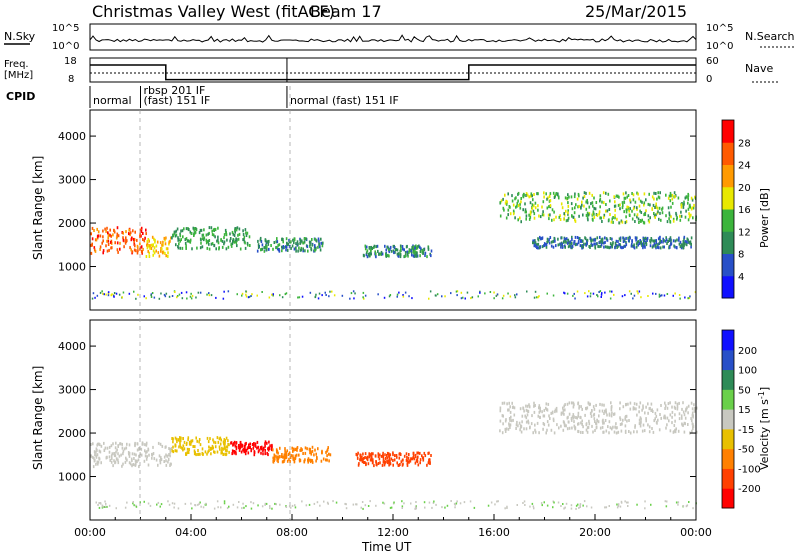  What do you see at coordinates (746, 430) in the screenshot?
I see `colorbar-tick-label: -15` at bounding box center [746, 430].